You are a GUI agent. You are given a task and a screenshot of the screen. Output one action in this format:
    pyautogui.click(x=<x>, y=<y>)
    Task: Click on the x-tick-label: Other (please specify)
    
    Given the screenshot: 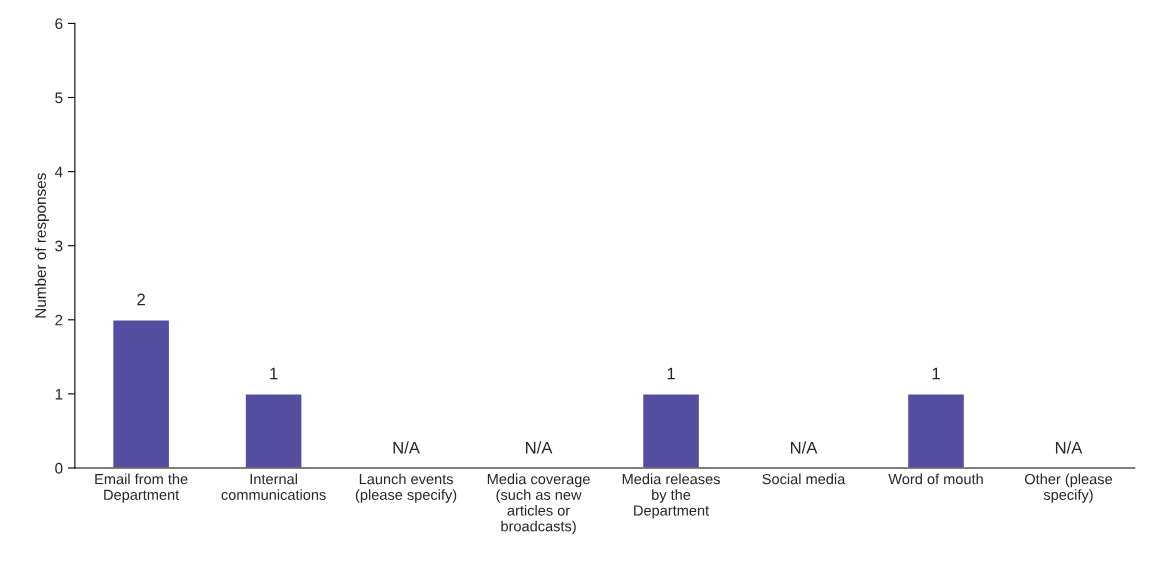 What is the action you would take?
    pyautogui.click(x=1069, y=488)
    